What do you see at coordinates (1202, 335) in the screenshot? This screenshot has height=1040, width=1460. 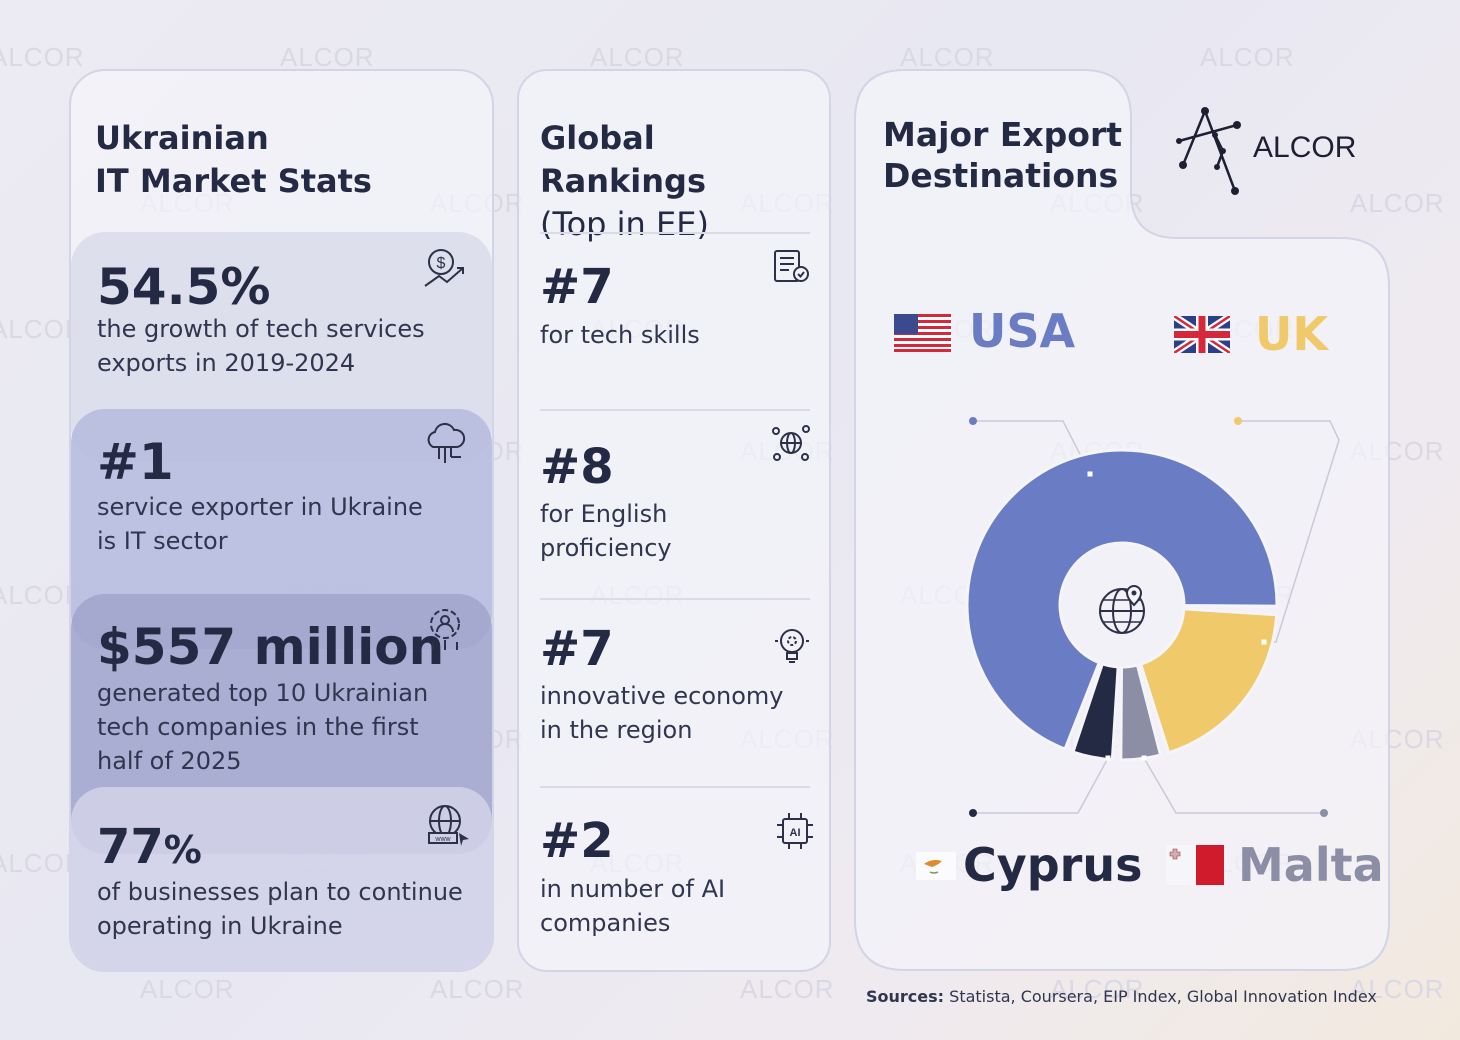 I see `flag-uk-icon` at bounding box center [1202, 335].